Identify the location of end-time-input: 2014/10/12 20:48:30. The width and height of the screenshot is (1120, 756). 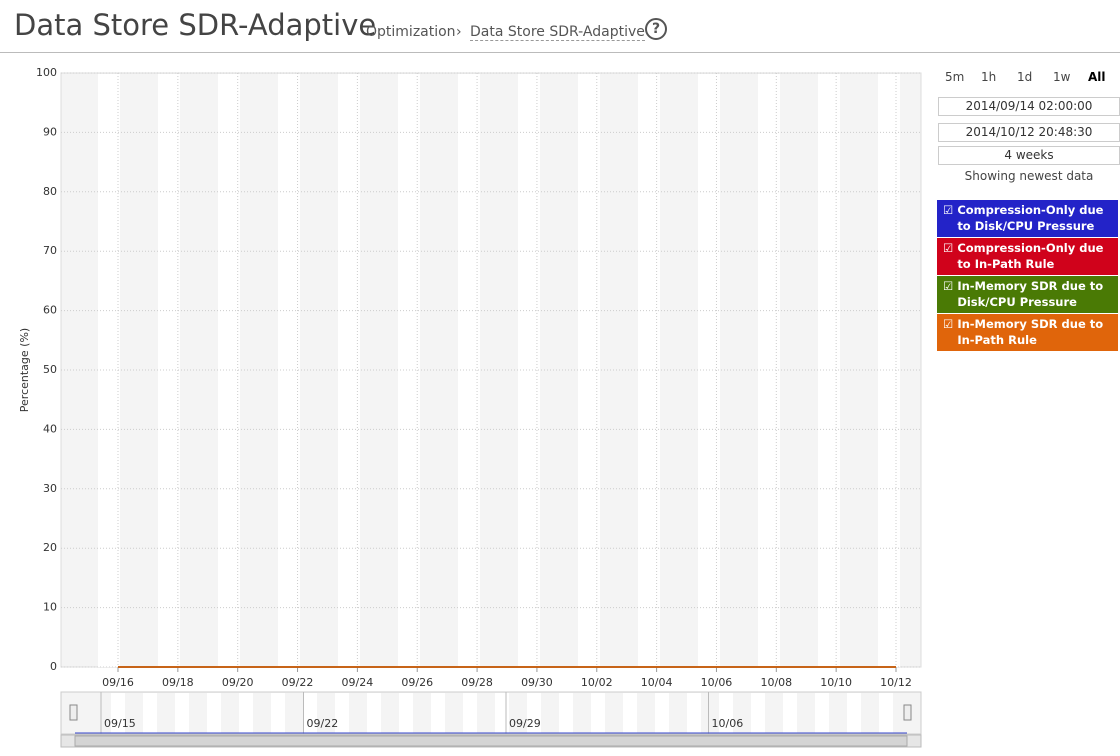
(1029, 132).